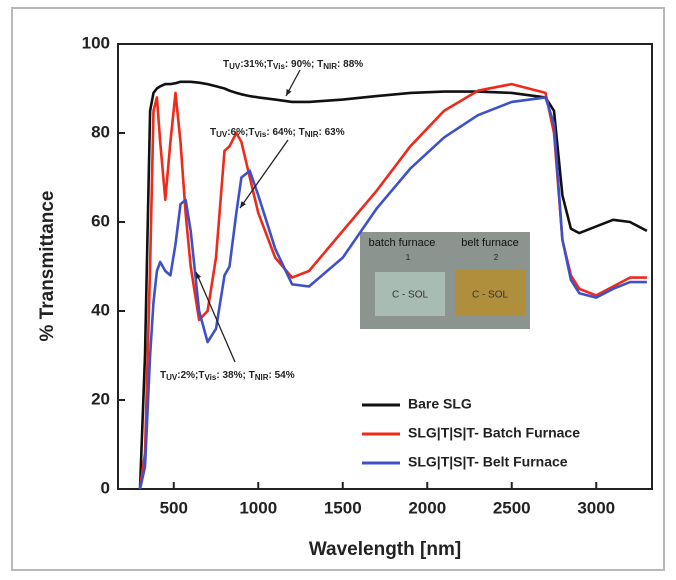  Describe the element at coordinates (343, 507) in the screenshot. I see `x-tick-label: 1500` at that location.